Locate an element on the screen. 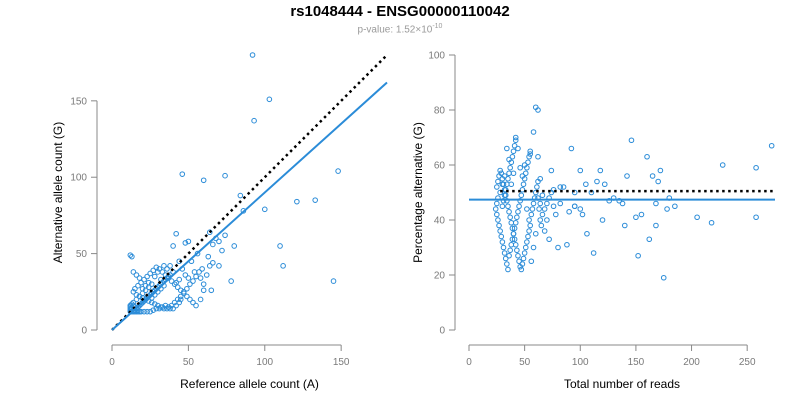  y-tick-label: 100 is located at coordinates (78, 178).